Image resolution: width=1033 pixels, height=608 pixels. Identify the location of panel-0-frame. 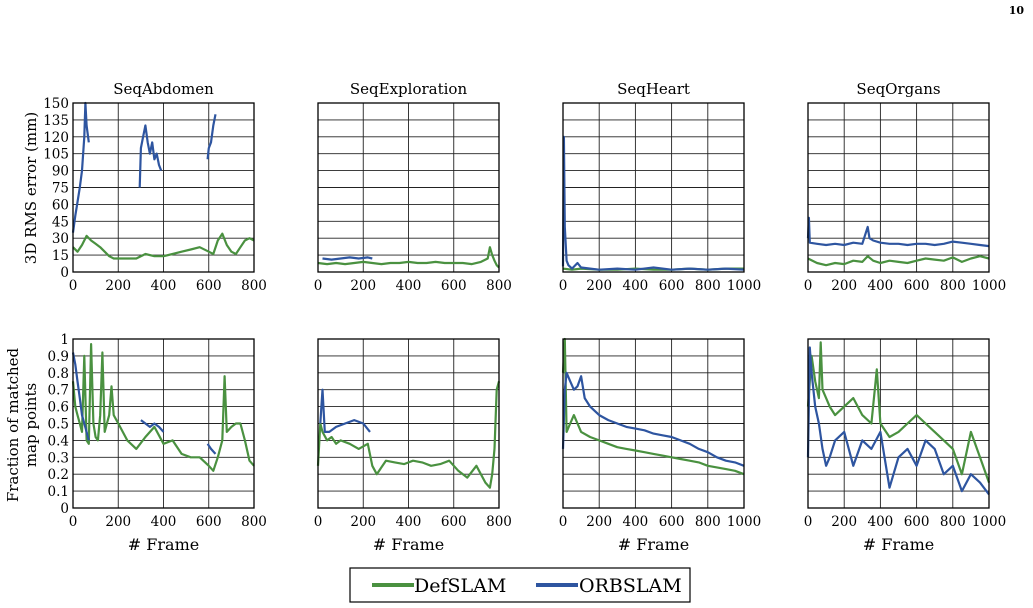
(163, 187).